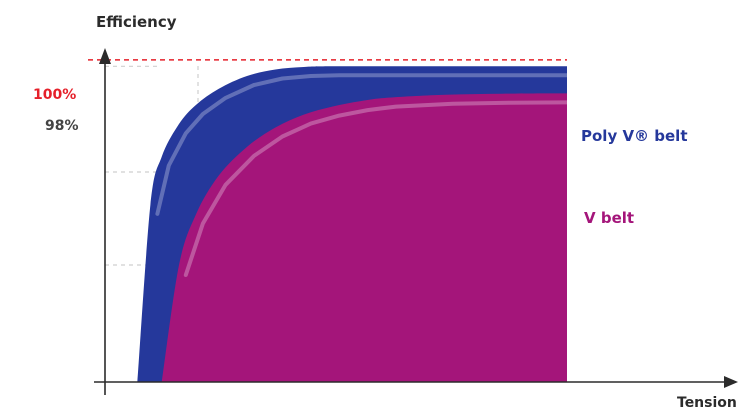 This screenshot has height=411, width=740. Describe the element at coordinates (707, 403) in the screenshot. I see `x-axis-label: Tension` at that location.